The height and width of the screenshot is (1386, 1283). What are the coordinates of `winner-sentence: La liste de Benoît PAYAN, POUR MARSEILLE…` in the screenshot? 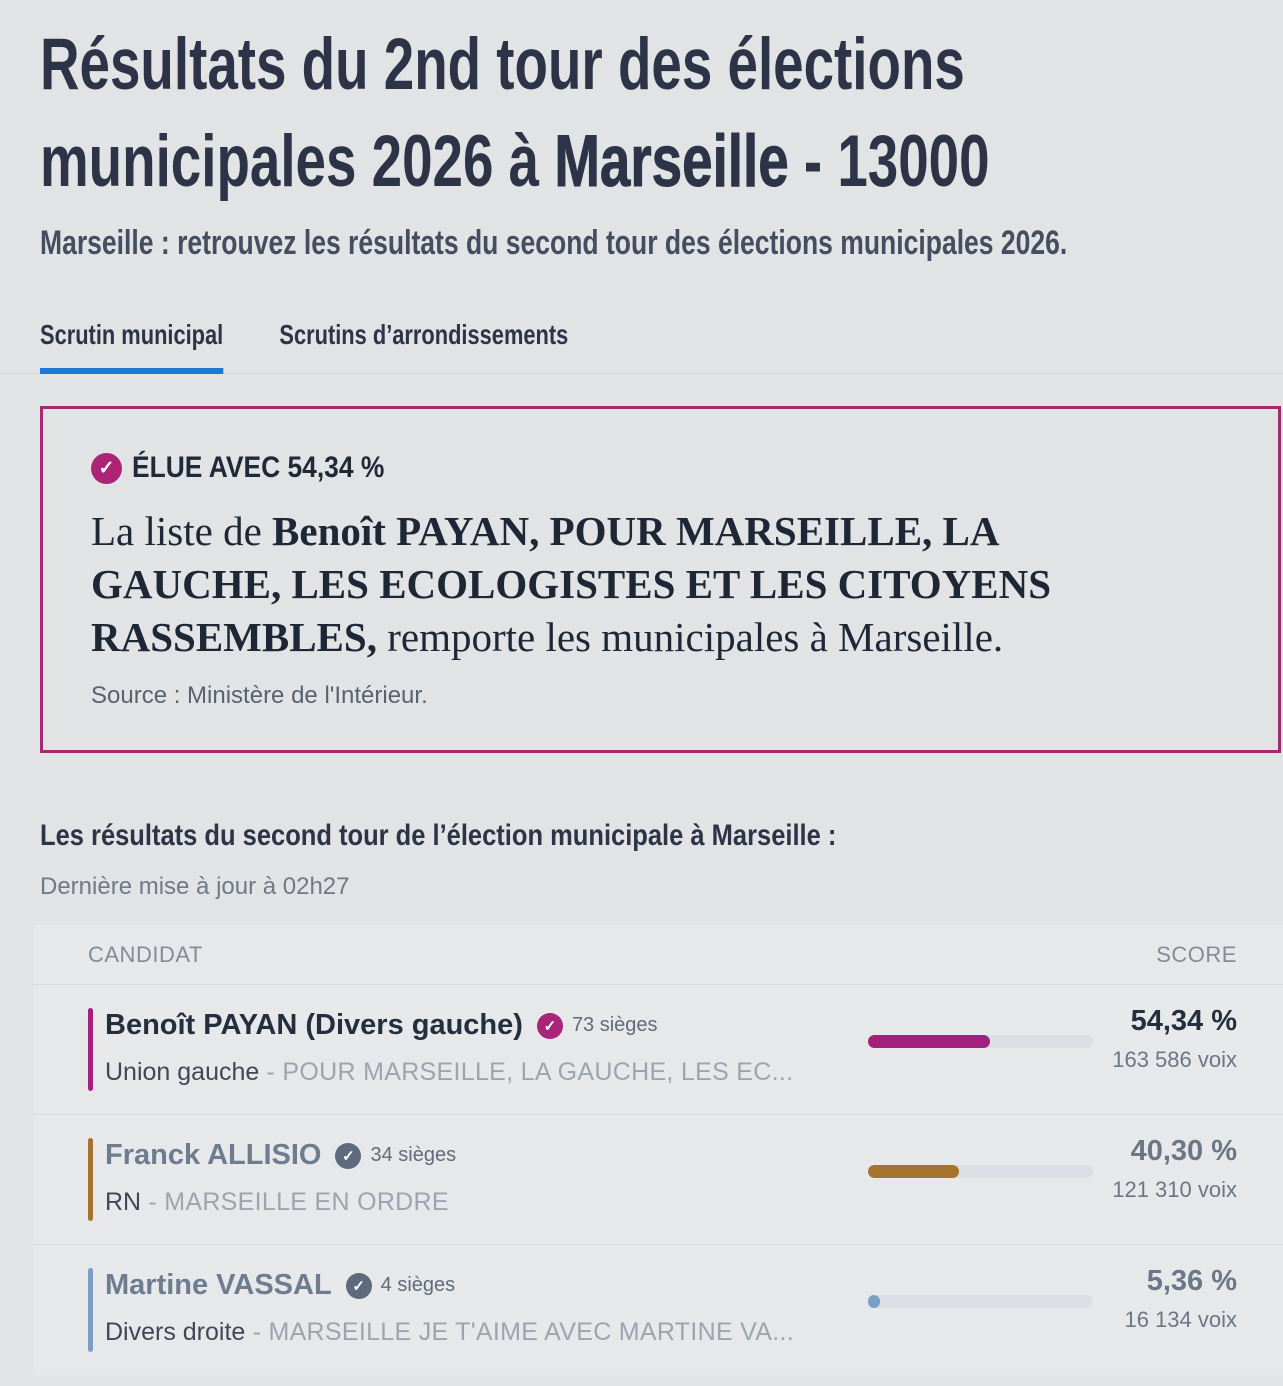 It's located at (628, 584).